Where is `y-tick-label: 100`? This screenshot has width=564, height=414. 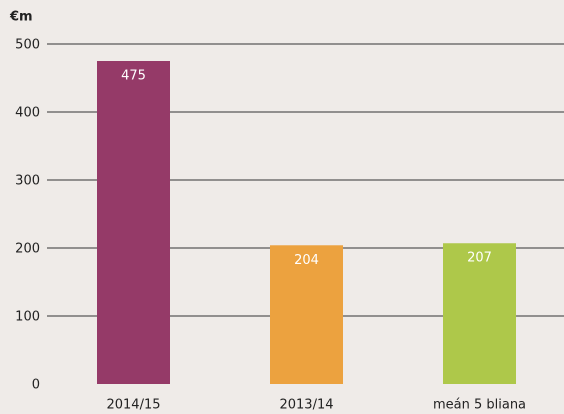 y-tick-label: 100 is located at coordinates (27, 317).